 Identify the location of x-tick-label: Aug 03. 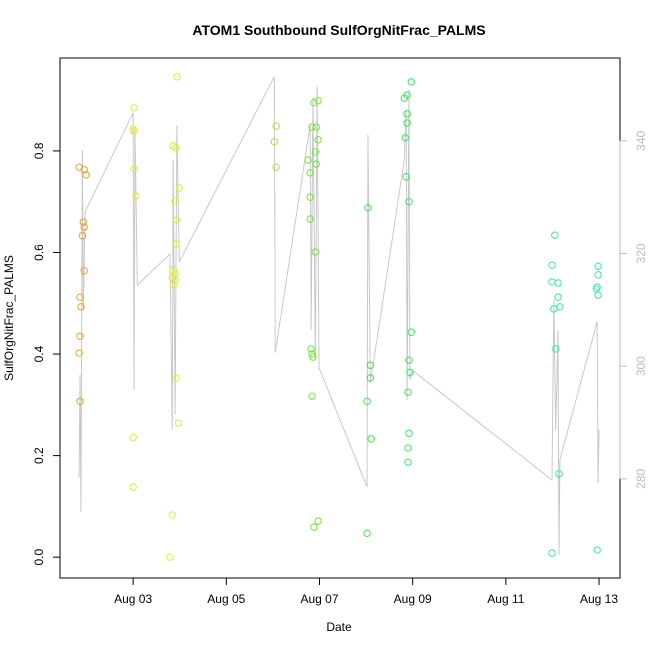
(133, 599).